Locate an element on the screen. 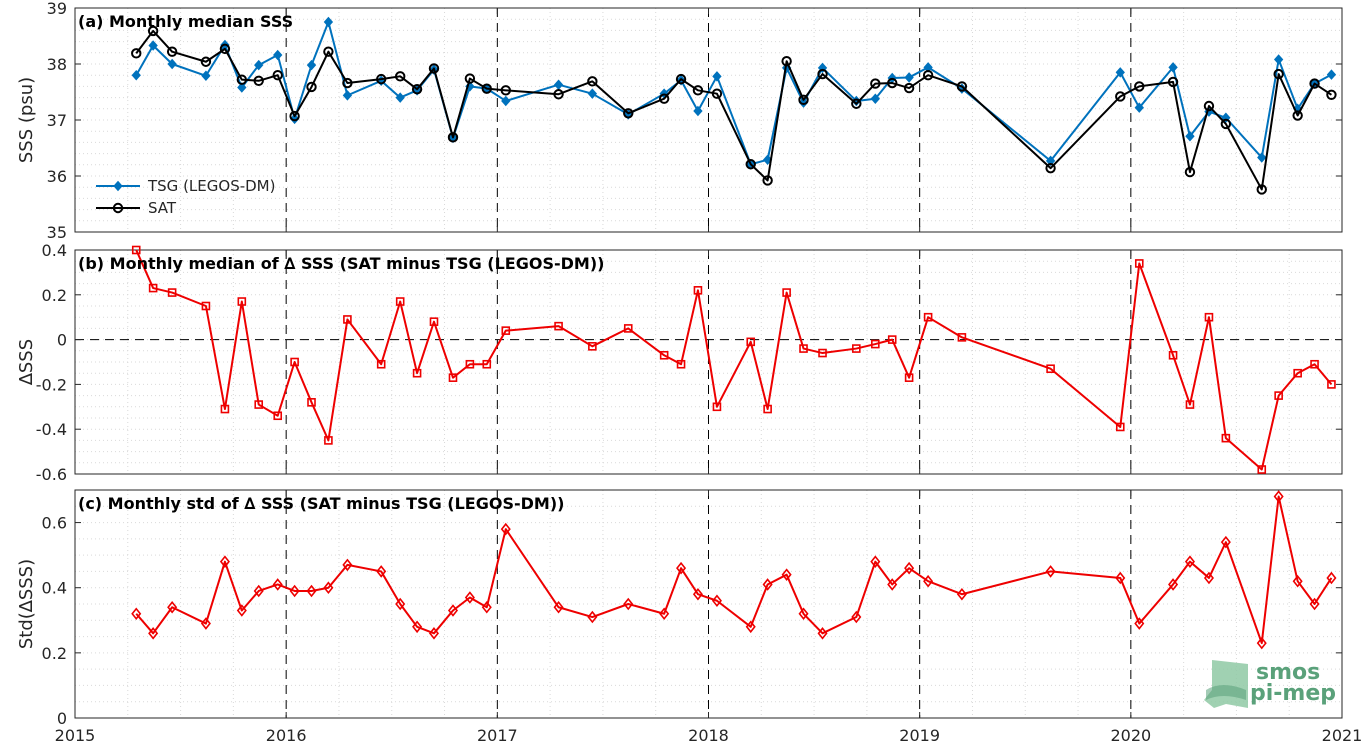 The height and width of the screenshot is (745, 1363). y-axis-label: SSS (psu) is located at coordinates (26, 120).